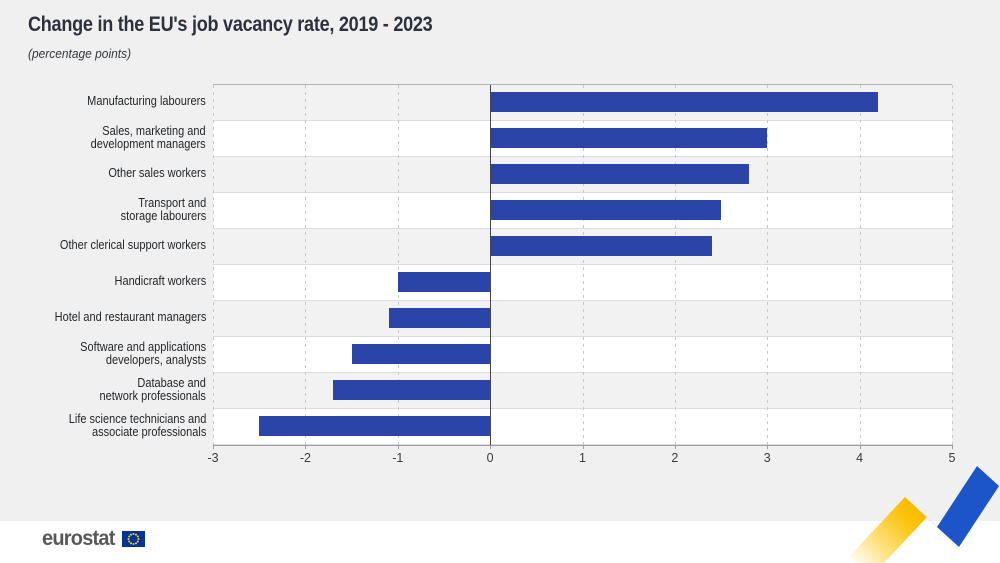  What do you see at coordinates (78, 538) in the screenshot?
I see `eurostat-logo-text: eurostat` at bounding box center [78, 538].